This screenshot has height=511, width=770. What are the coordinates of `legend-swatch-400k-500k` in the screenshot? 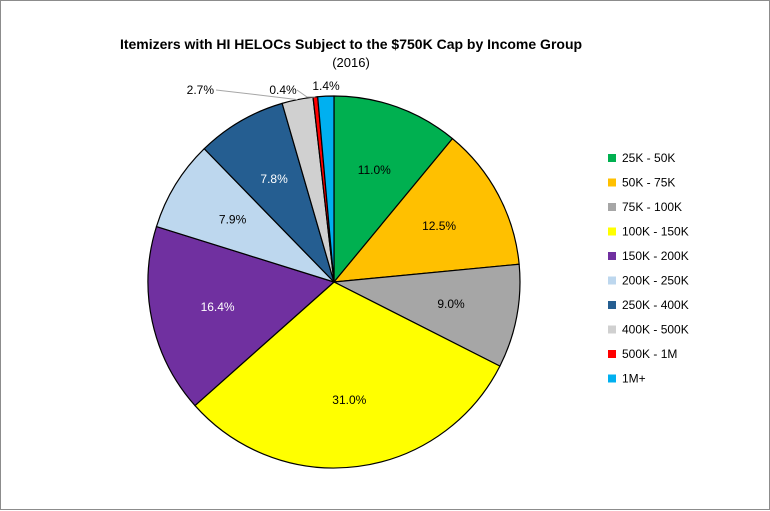 It's located at (612, 329).